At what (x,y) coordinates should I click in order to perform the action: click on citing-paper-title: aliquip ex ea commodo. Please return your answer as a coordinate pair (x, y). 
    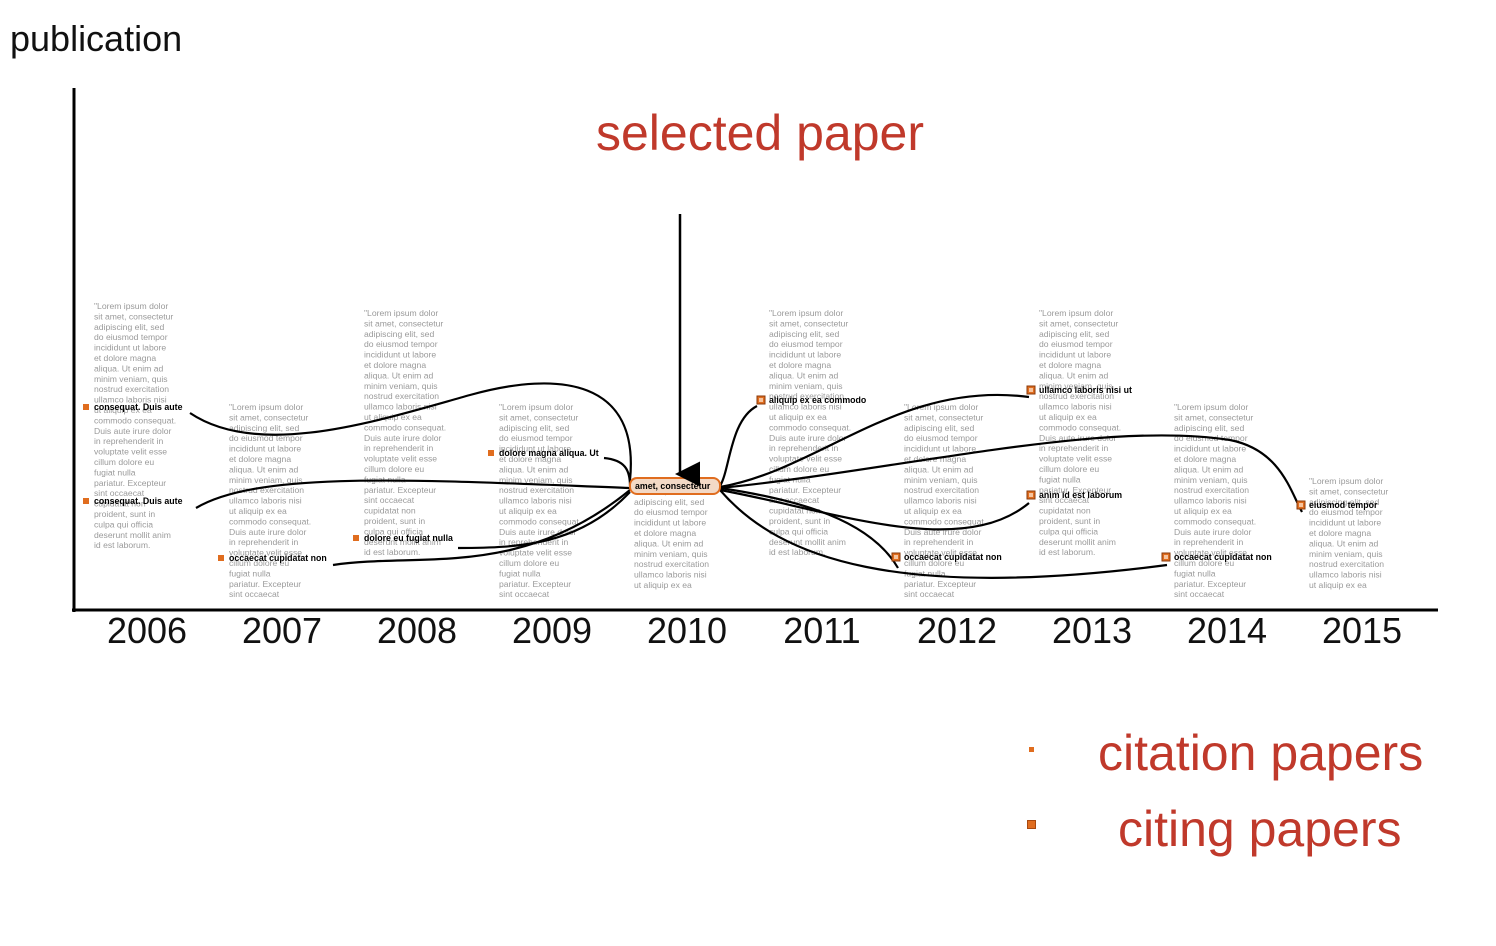
    Looking at the image, I should click on (818, 400).